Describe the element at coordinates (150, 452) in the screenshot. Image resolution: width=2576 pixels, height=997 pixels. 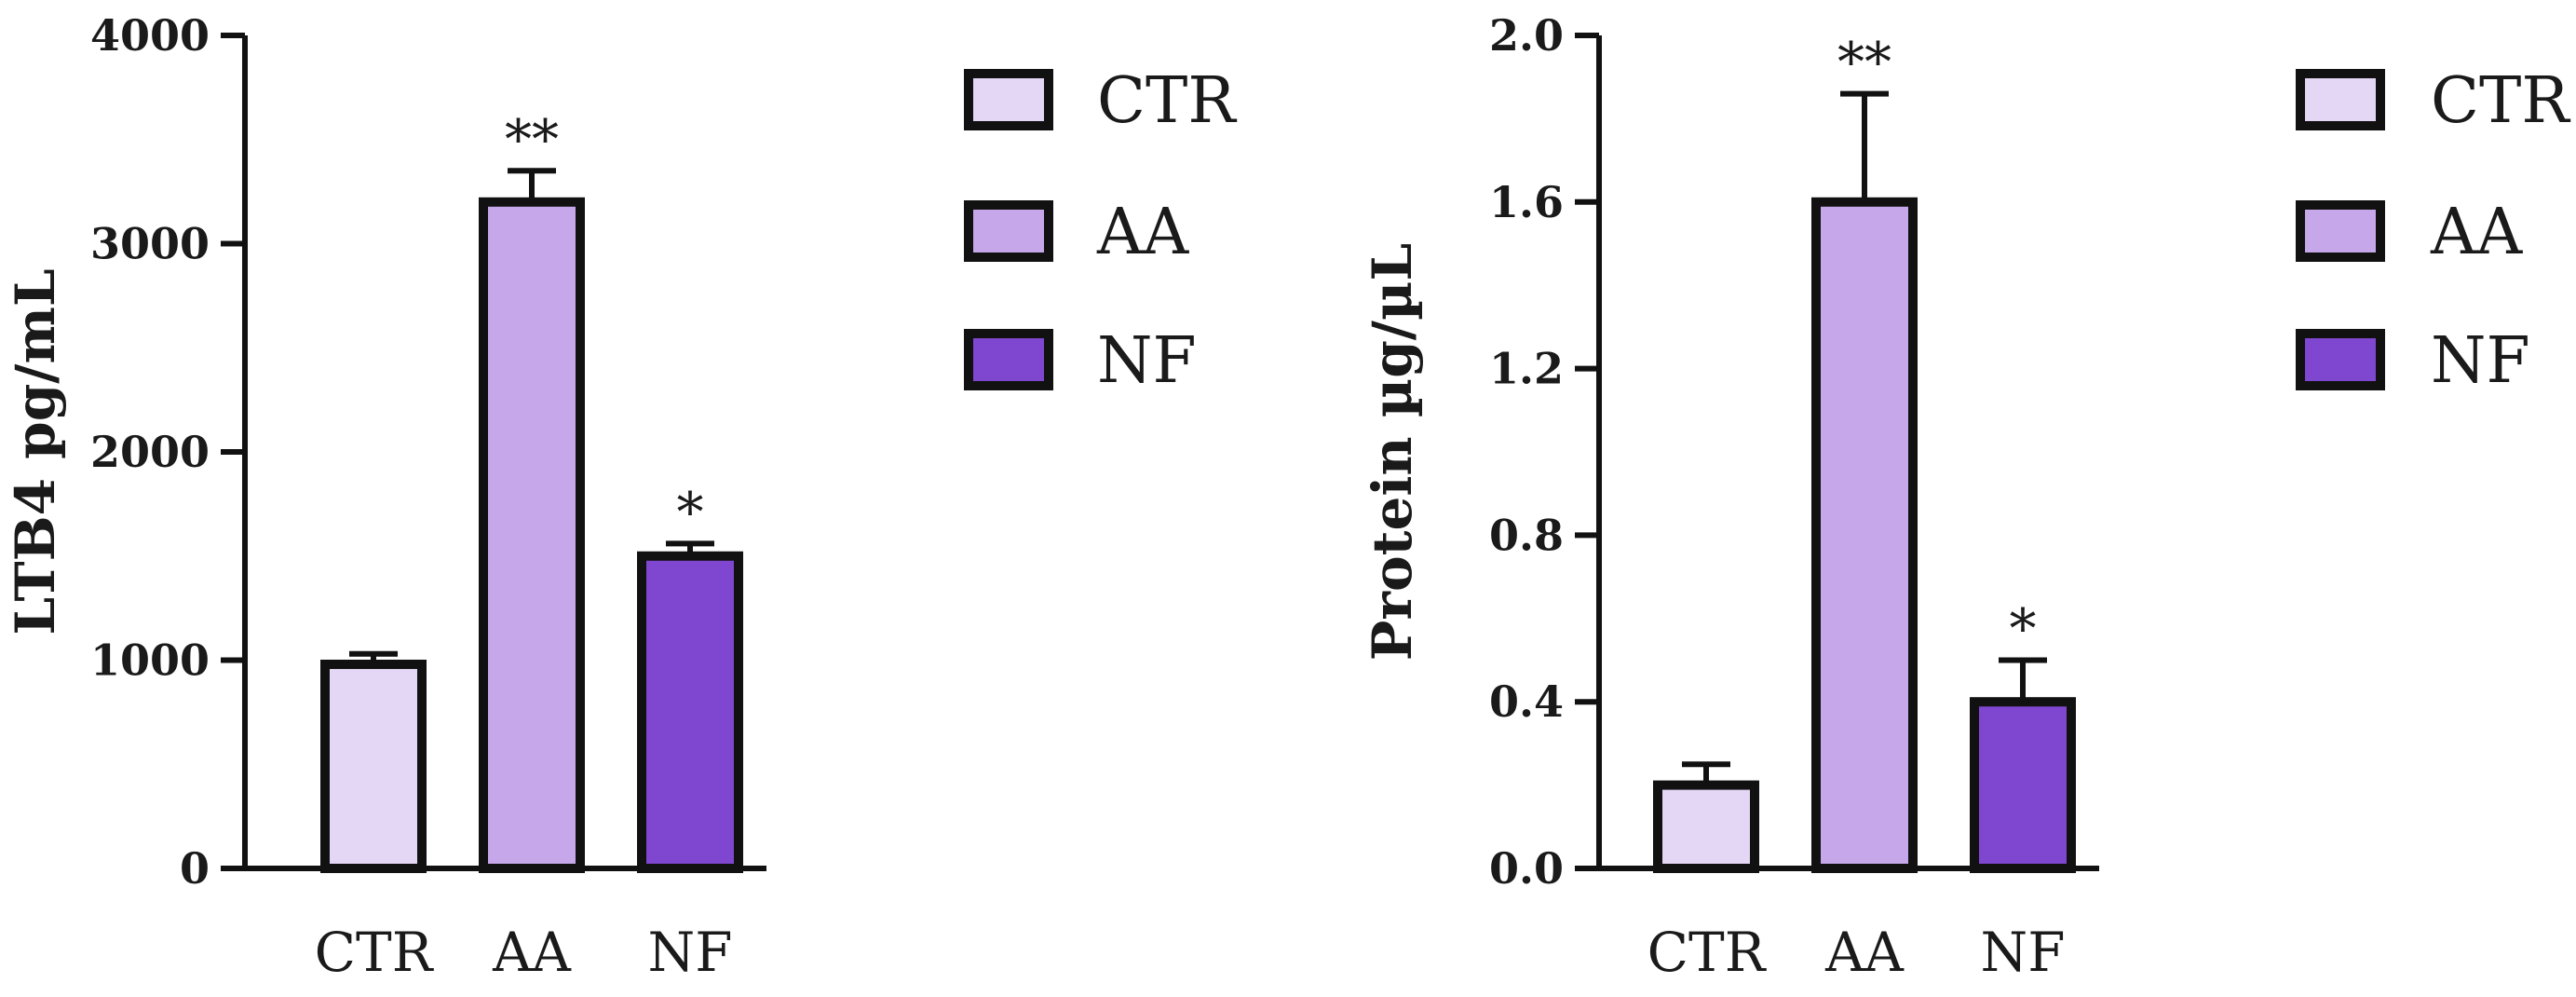
I see `y-tick-label: 2000` at that location.